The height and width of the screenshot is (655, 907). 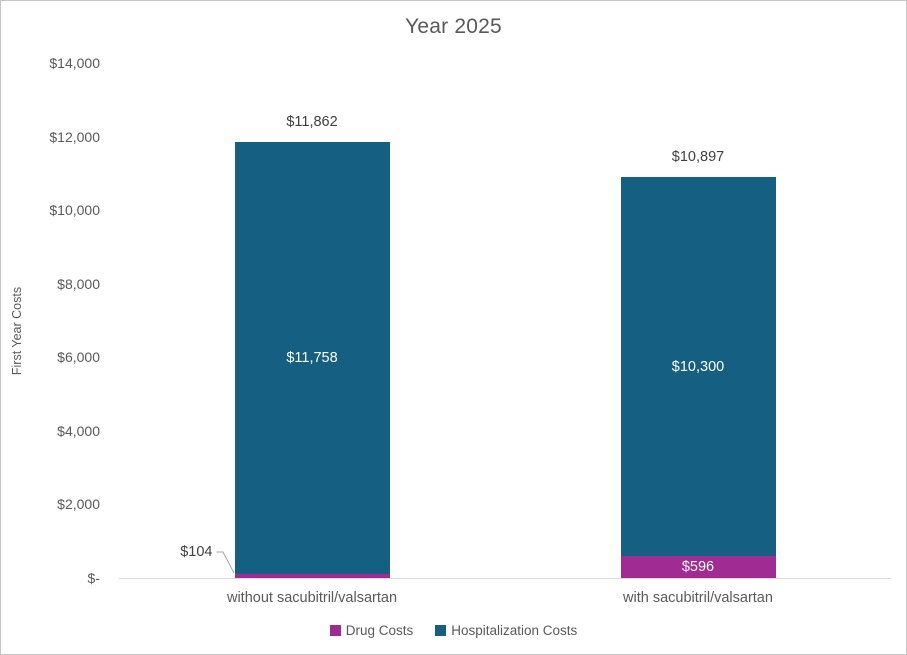 What do you see at coordinates (78, 357) in the screenshot?
I see `y-tick-label: $6,000` at bounding box center [78, 357].